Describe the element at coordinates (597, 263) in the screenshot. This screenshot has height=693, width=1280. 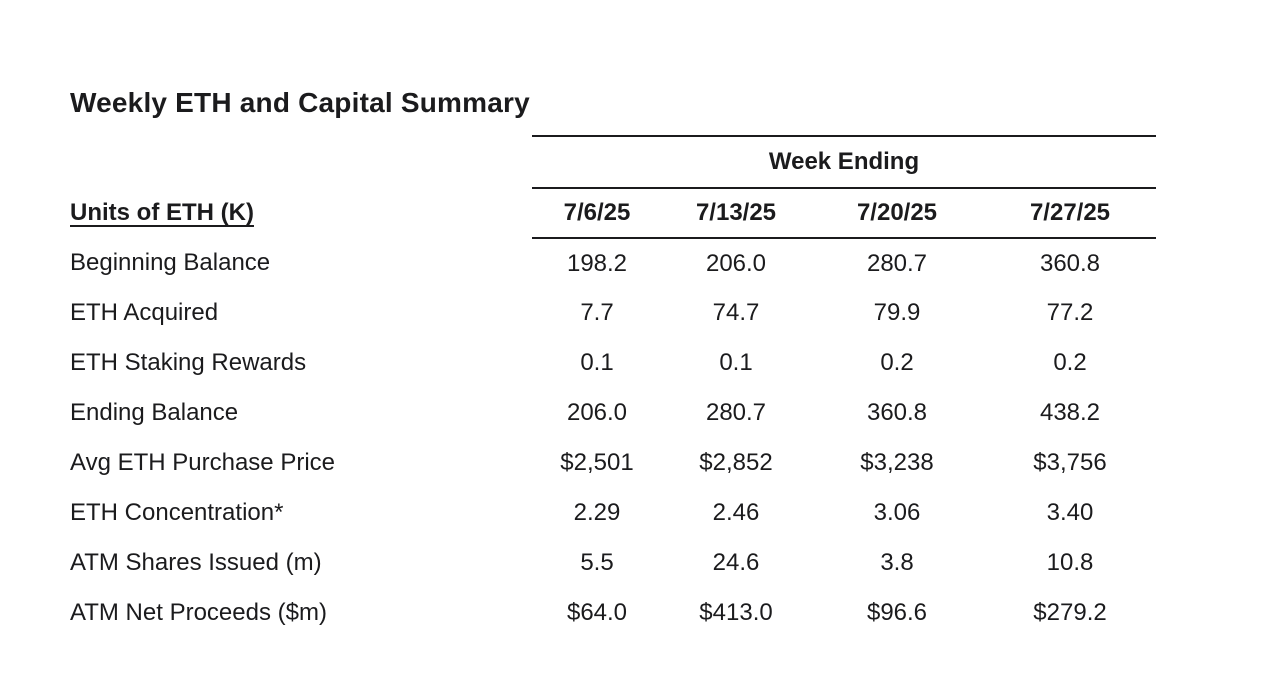
I see `cell-value: 198.2` at that location.